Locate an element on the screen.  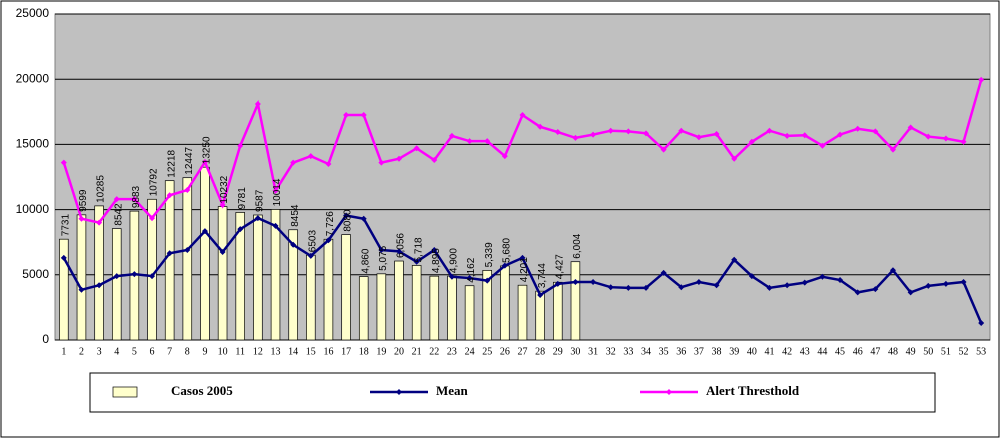
data-label: 4,427 is located at coordinates (559, 266).